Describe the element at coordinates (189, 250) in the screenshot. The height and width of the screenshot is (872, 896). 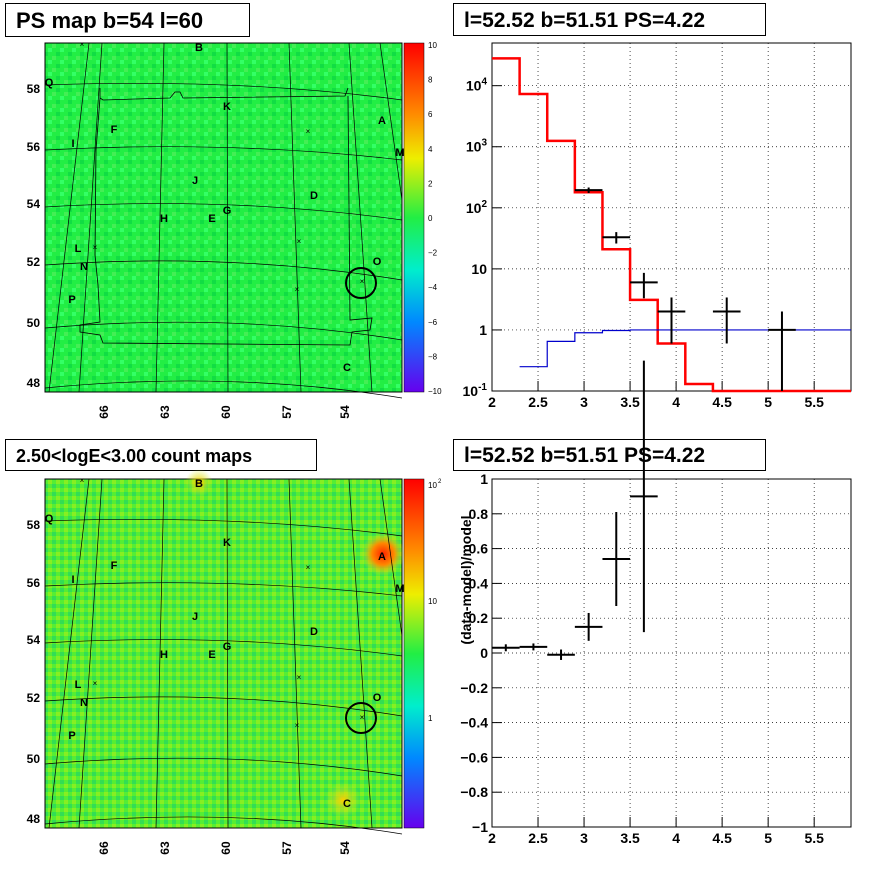
I see `map1-axis-ticks: 66 63 60 57 54 58 56 54 52 50 48` at that location.